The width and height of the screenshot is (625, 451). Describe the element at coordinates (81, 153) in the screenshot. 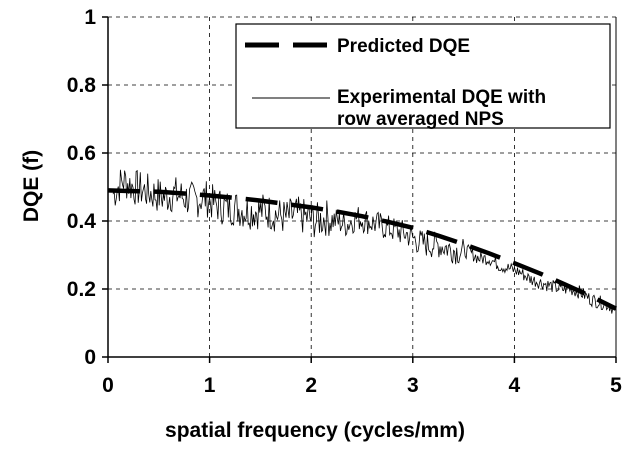

I see `y-tick-label: 0.6` at that location.